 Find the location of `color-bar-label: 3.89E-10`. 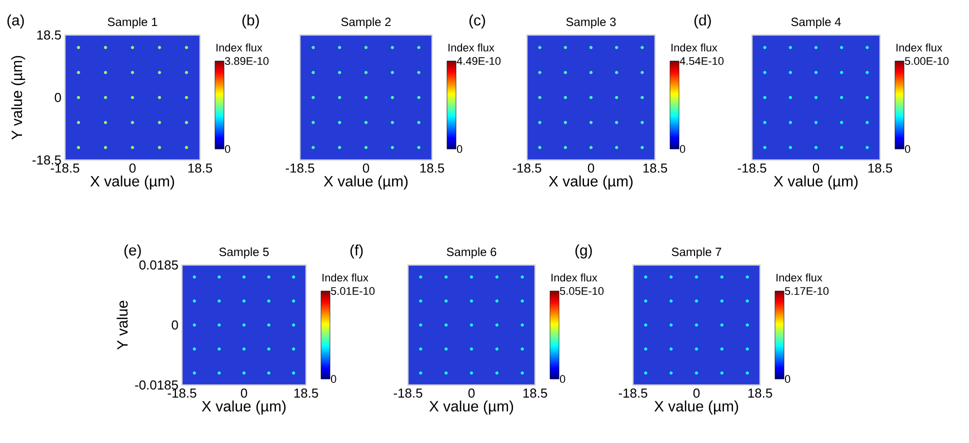

color-bar-label: 3.89E-10 is located at coordinates (246, 61).